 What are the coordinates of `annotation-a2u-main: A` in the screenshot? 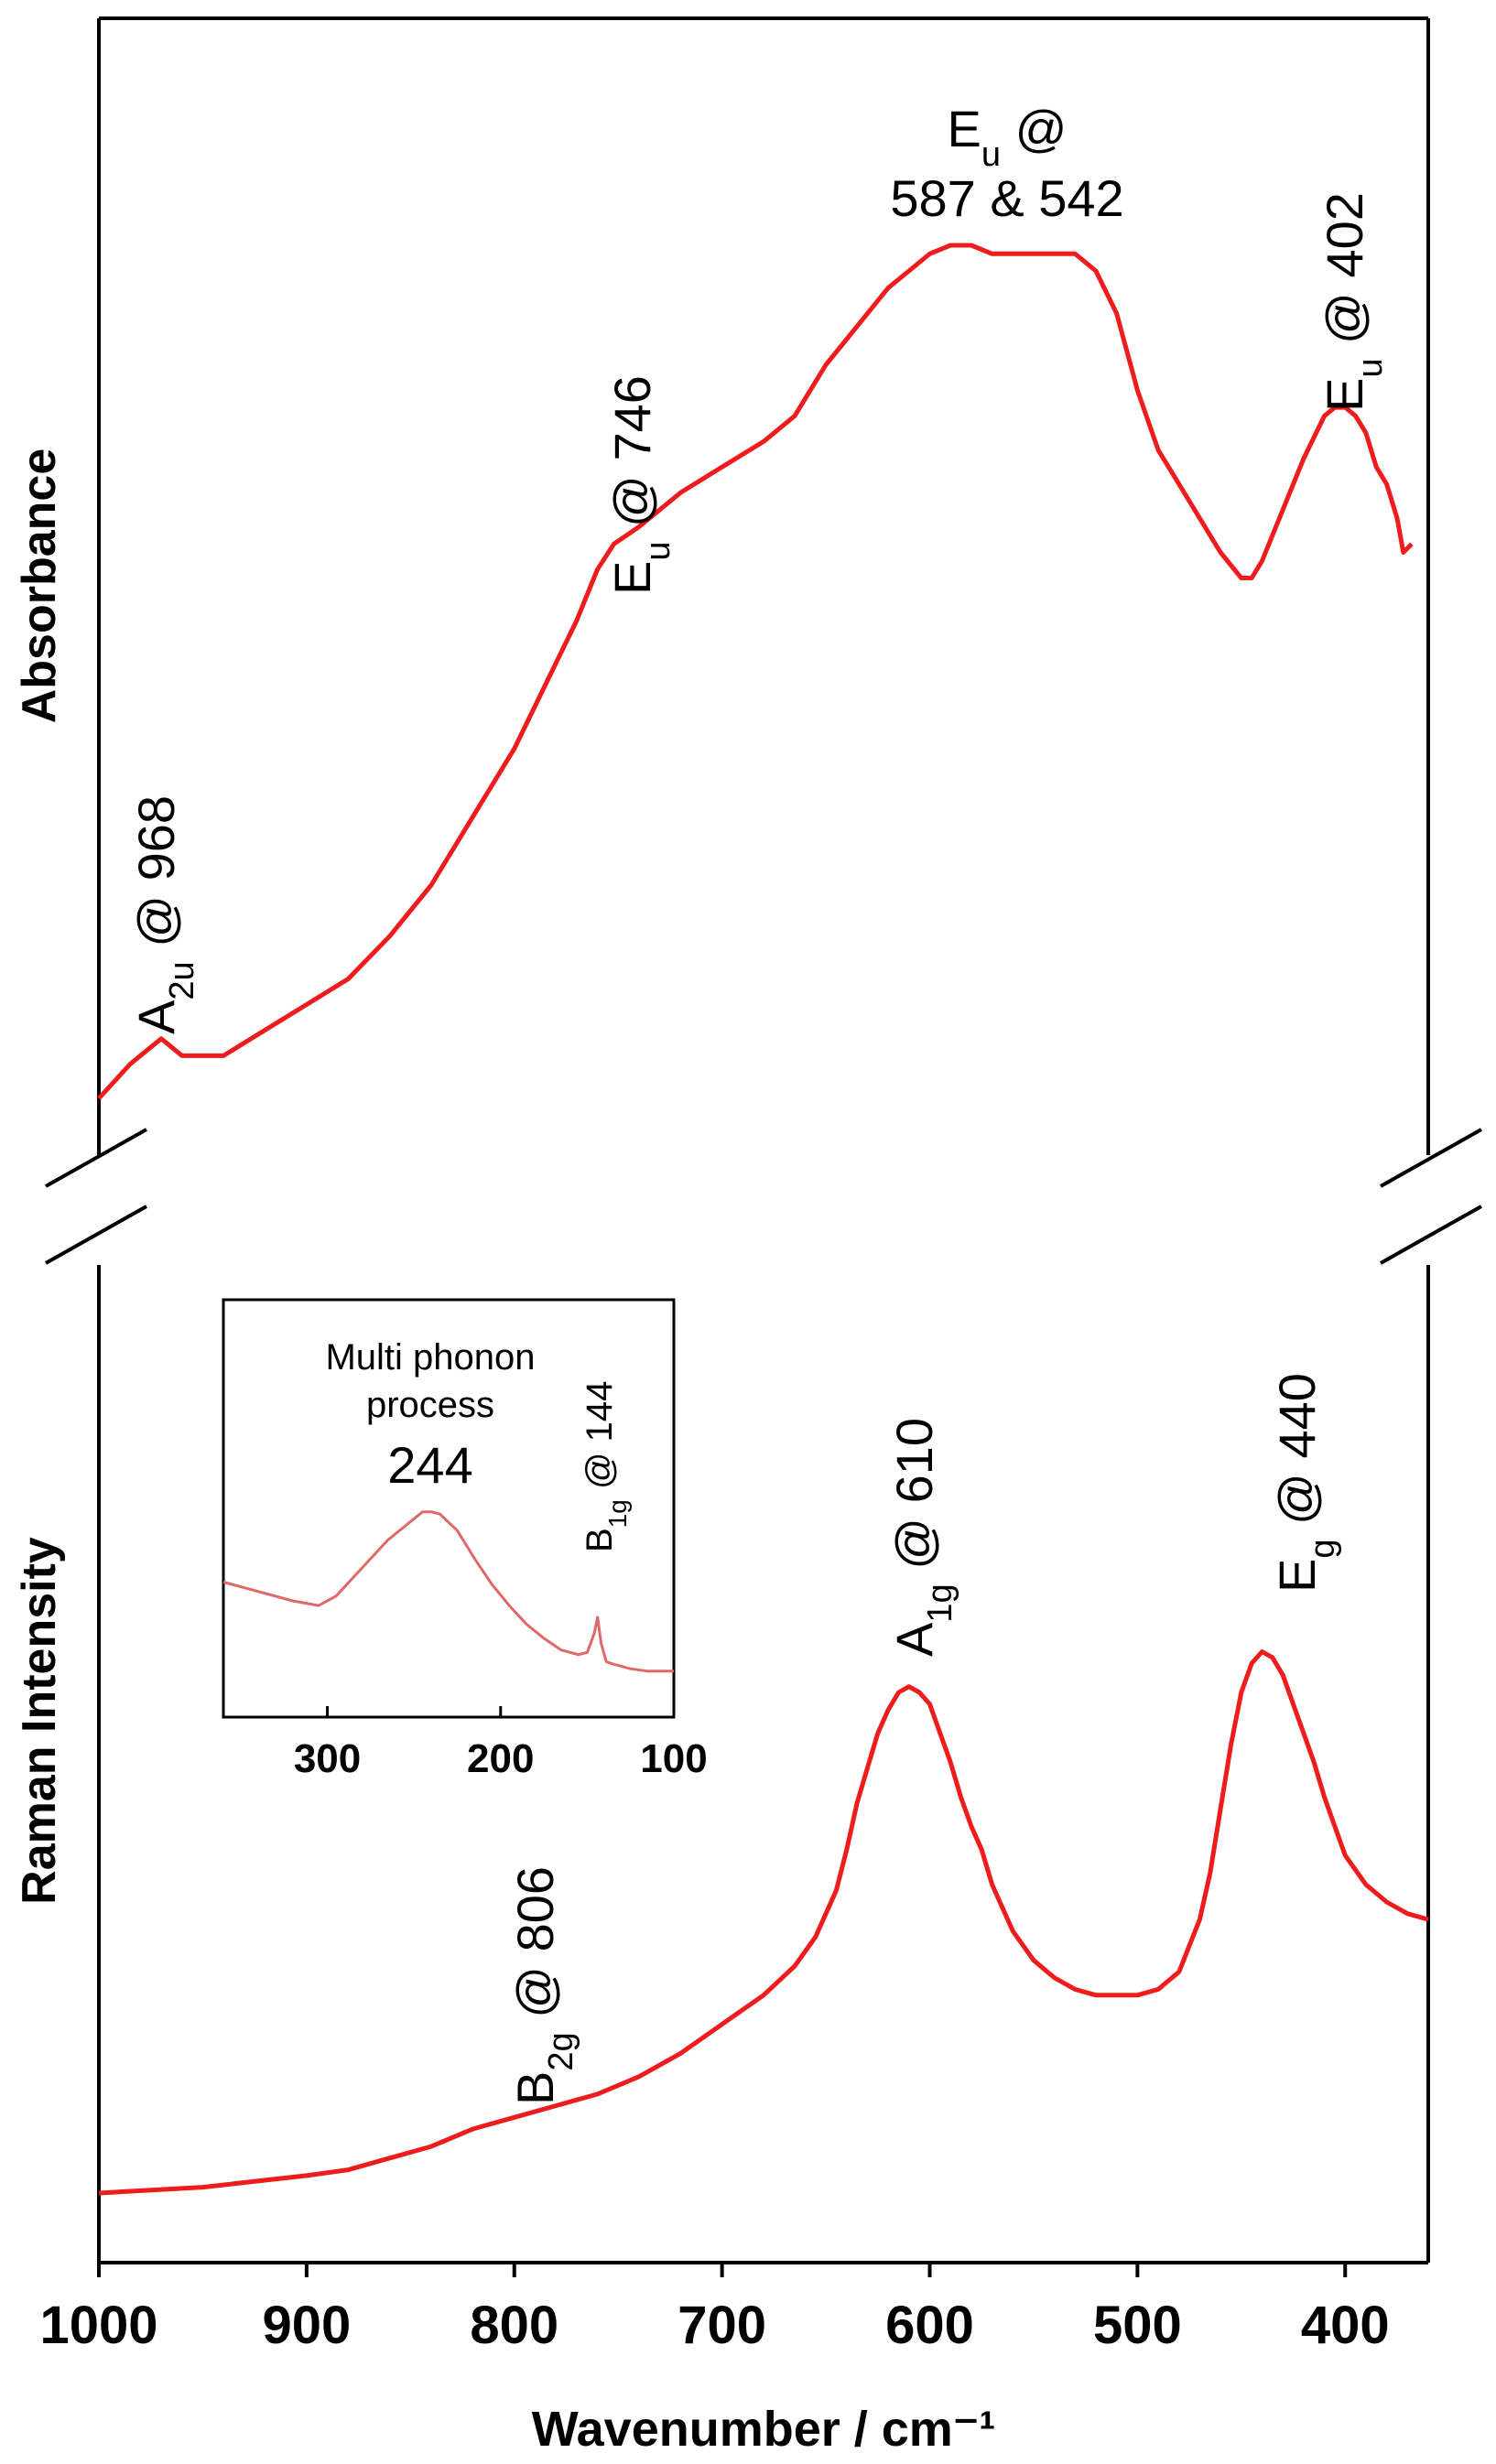 It's located at (156, 1017).